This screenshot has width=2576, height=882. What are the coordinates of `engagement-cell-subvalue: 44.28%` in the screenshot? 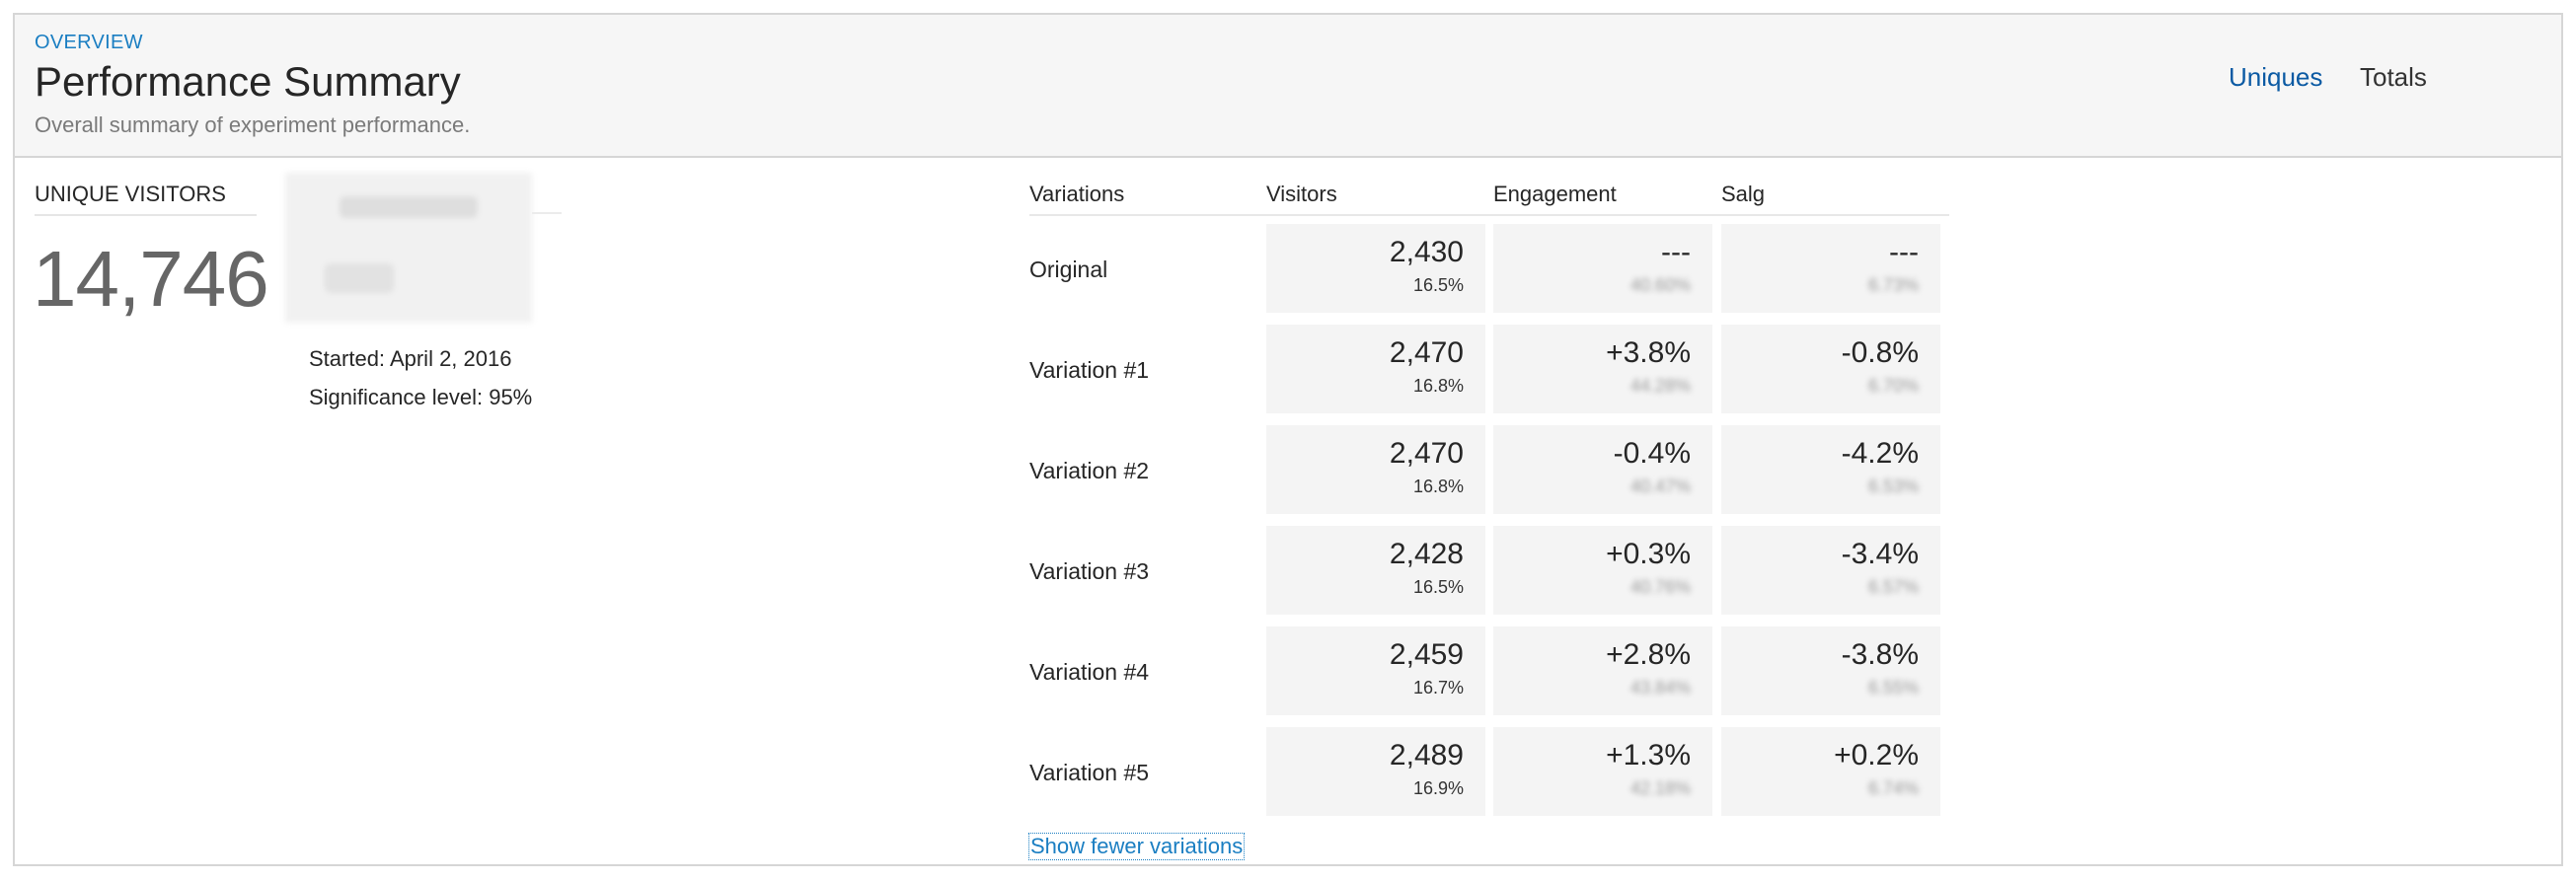 It's located at (1660, 386).